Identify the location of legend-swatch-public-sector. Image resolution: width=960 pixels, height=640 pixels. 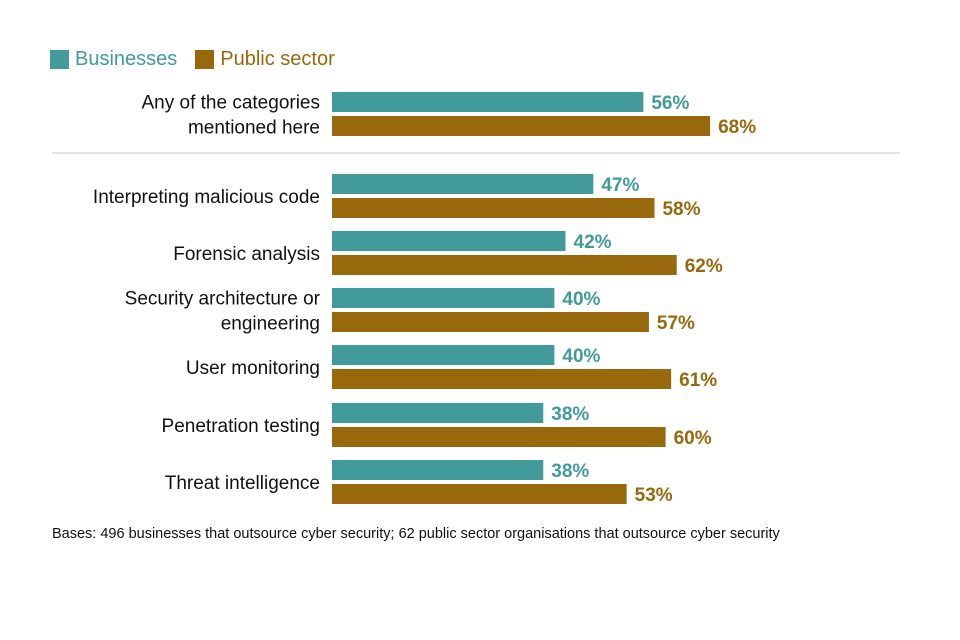
(205, 59).